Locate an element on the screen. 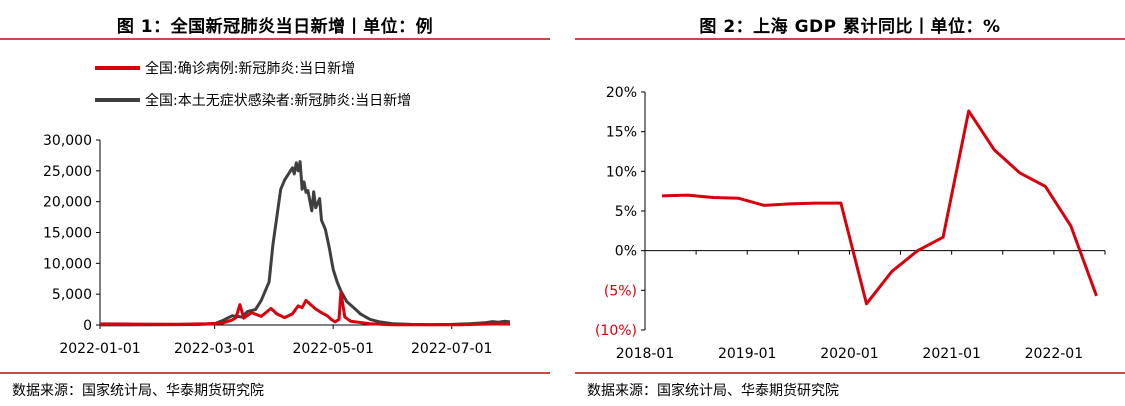 The width and height of the screenshot is (1125, 406). x-tick-label: 2022-01 is located at coordinates (1054, 354).